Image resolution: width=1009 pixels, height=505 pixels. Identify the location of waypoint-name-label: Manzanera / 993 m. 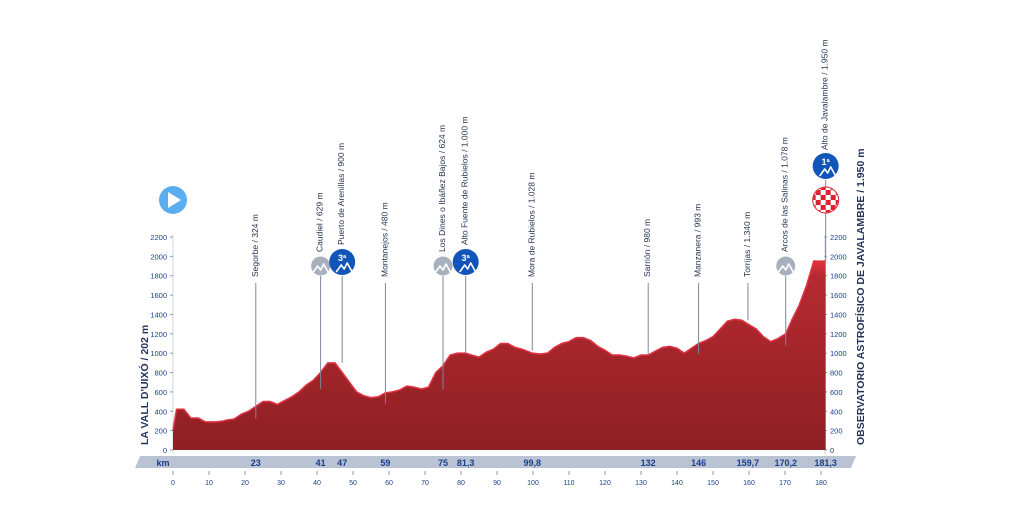
(698, 240).